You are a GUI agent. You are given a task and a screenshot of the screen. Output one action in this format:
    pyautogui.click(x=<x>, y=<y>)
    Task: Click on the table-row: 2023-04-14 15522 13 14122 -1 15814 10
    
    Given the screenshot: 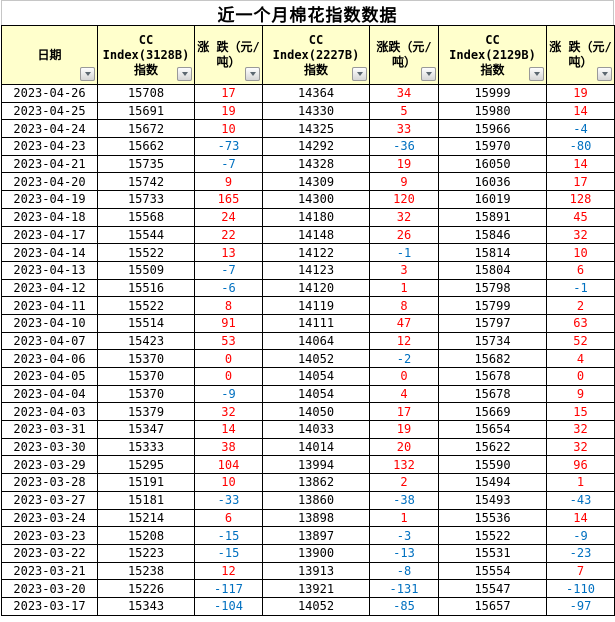 What is the action you would take?
    pyautogui.click(x=308, y=252)
    